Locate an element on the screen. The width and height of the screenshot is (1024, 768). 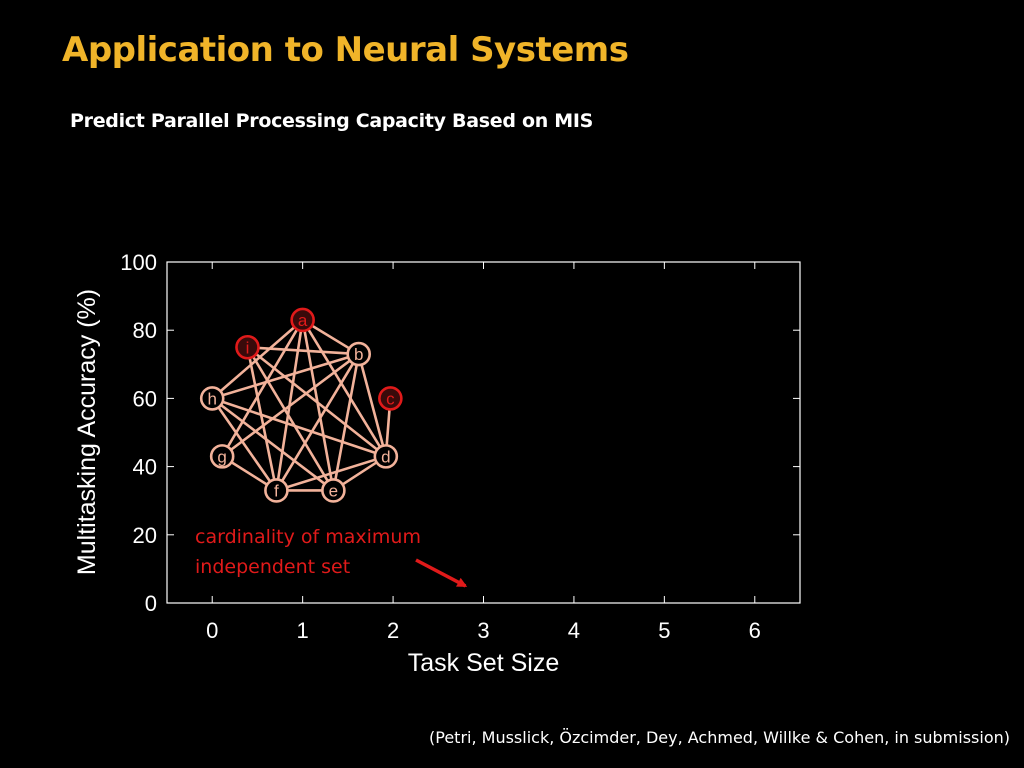
graph-node-label: i is located at coordinates (248, 347).